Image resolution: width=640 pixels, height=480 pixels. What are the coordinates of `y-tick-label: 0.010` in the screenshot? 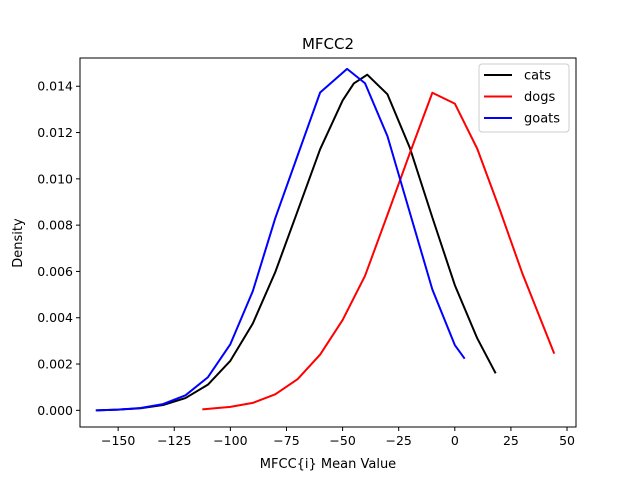 It's located at (55, 178).